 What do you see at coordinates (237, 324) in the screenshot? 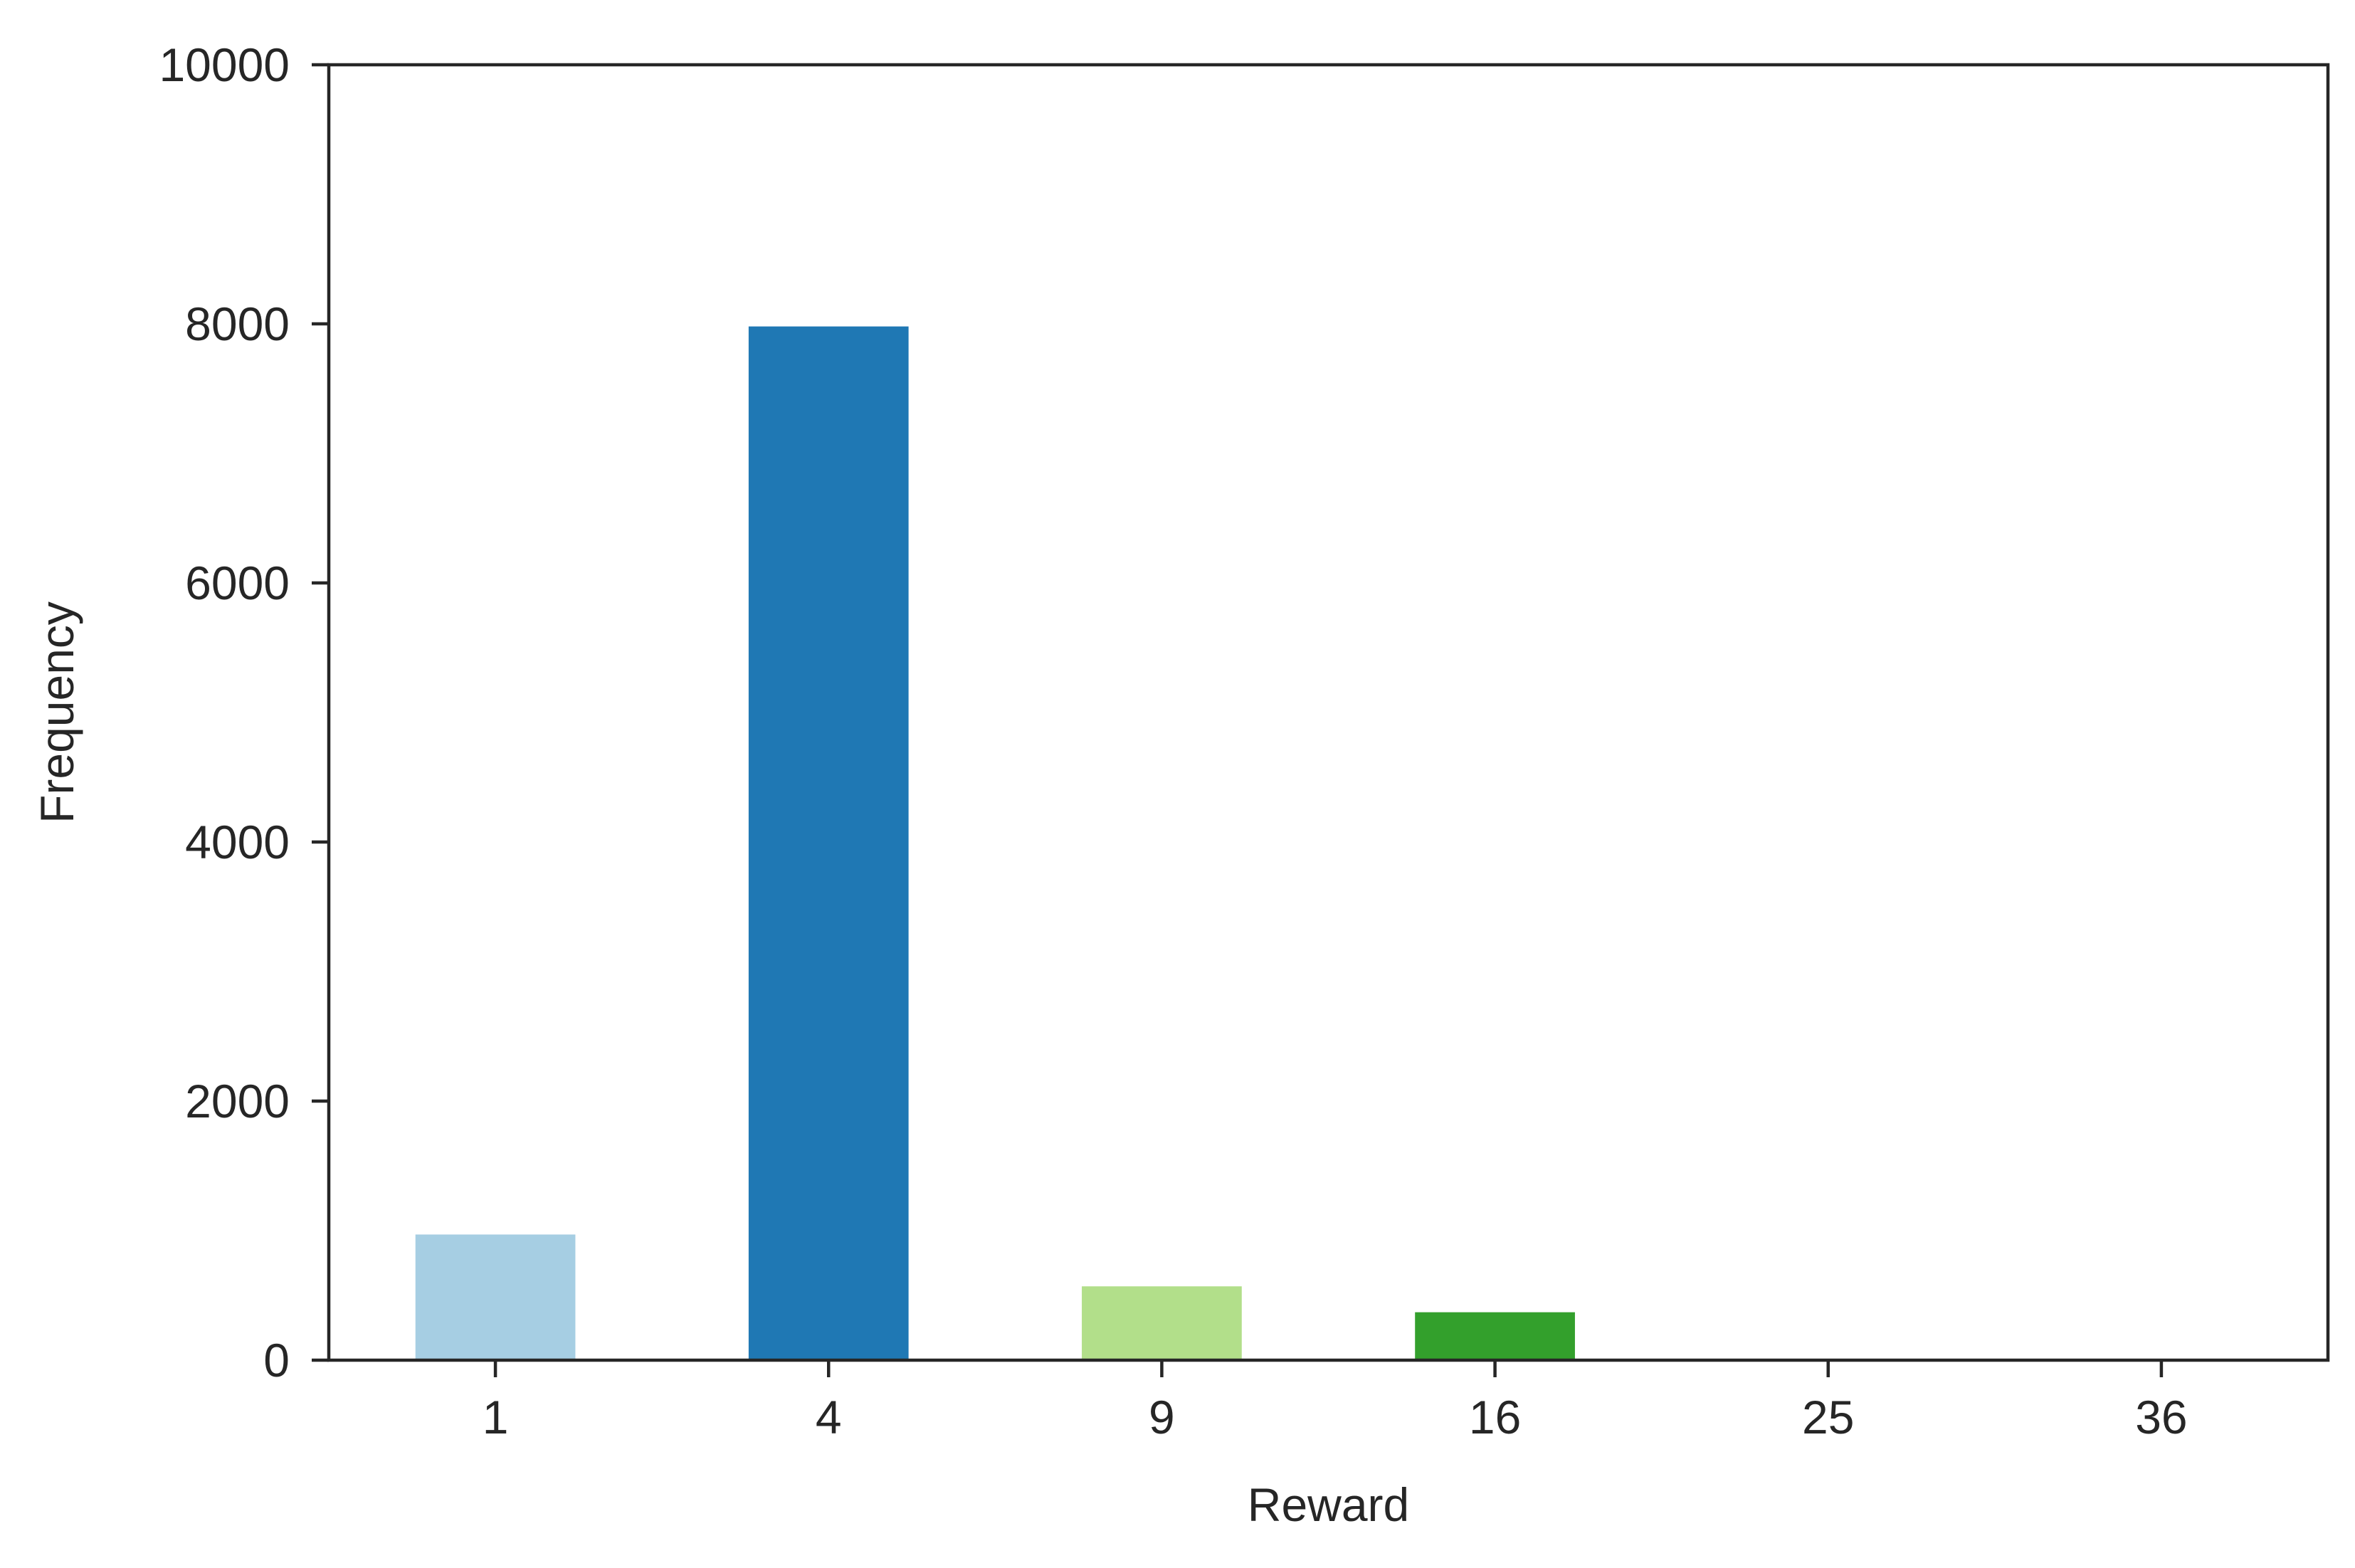
I see `y-tick-label-8000: 8000` at bounding box center [237, 324].